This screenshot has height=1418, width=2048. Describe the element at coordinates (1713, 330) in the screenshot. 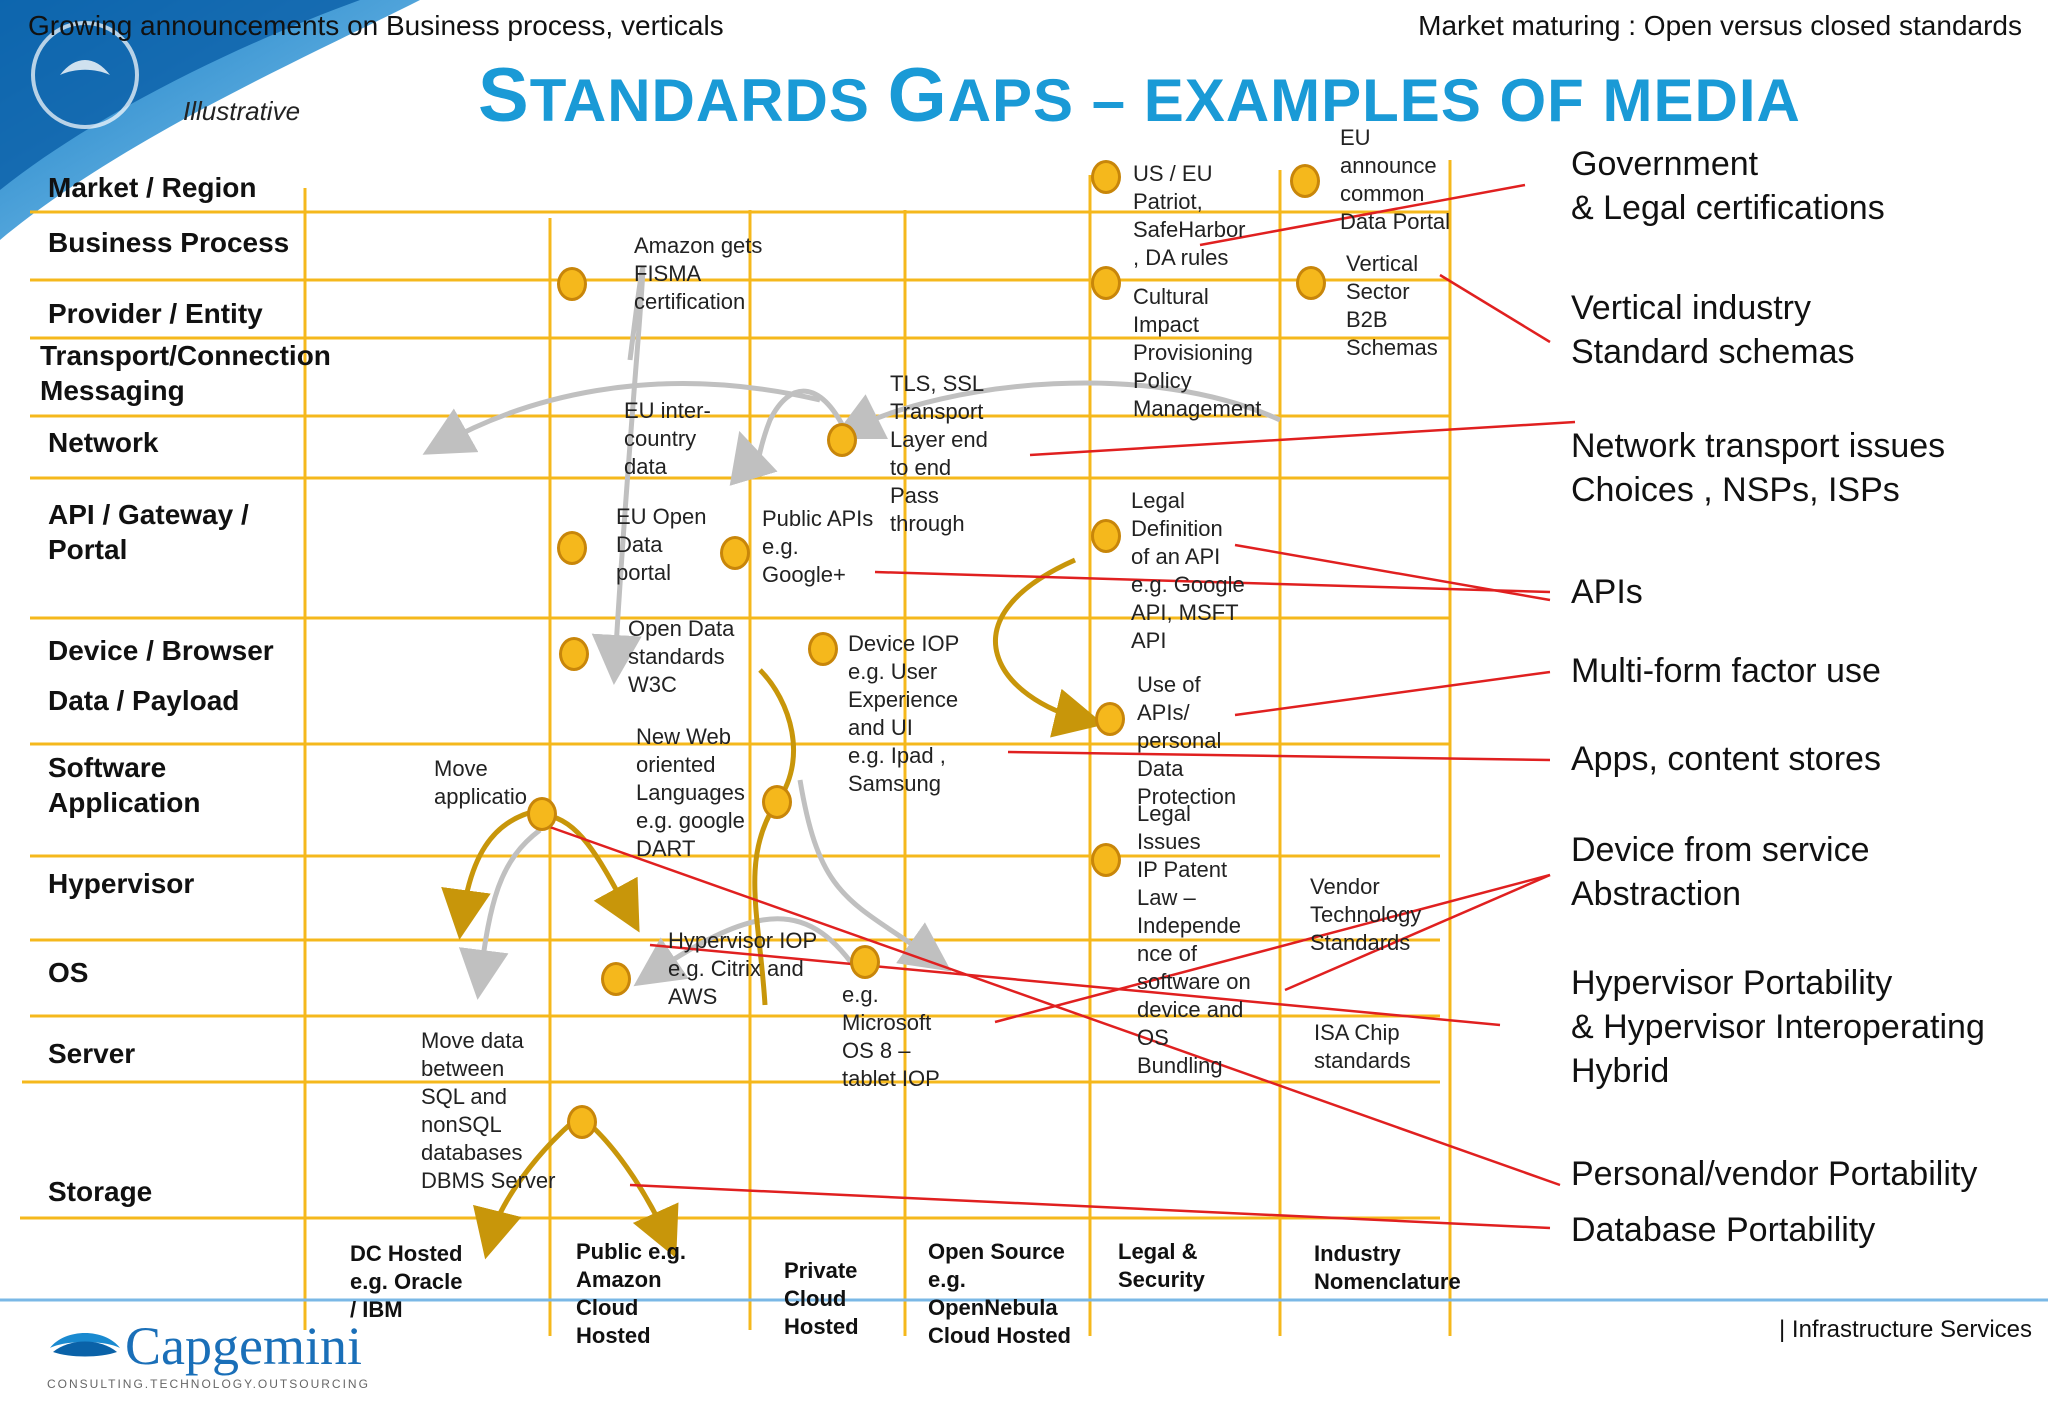

I see `right-label-vertical-industry: Vertical industry Standard schemas` at that location.